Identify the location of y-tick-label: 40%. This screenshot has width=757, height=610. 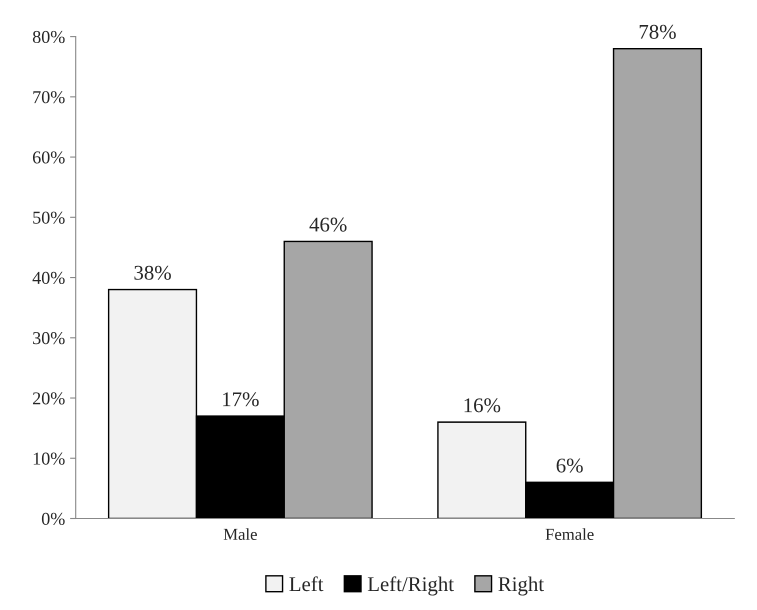
(48, 278).